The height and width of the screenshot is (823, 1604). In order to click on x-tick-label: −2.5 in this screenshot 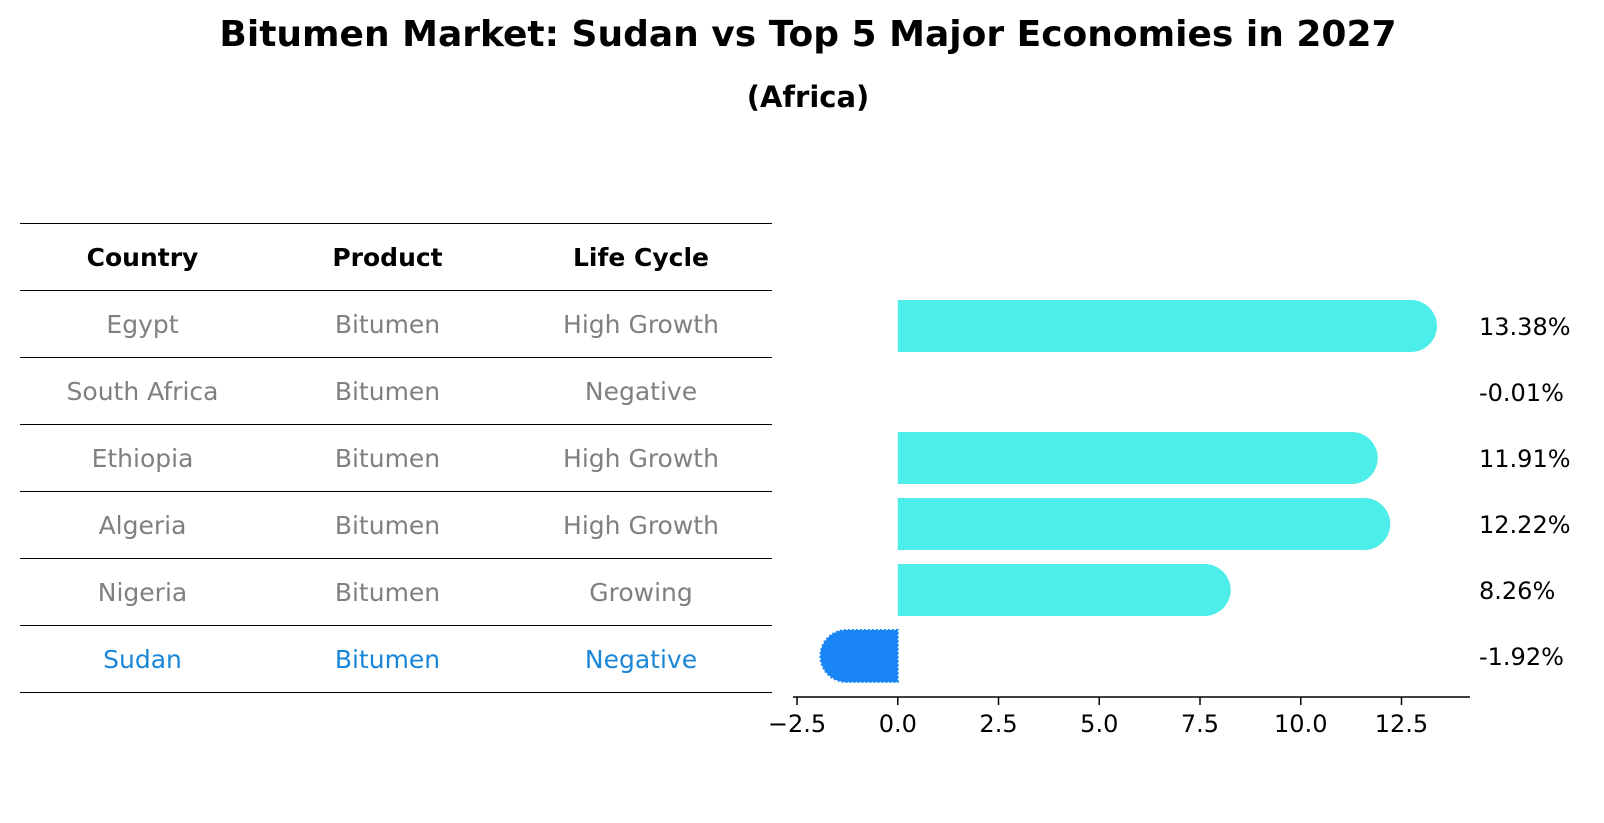, I will do `click(797, 724)`.